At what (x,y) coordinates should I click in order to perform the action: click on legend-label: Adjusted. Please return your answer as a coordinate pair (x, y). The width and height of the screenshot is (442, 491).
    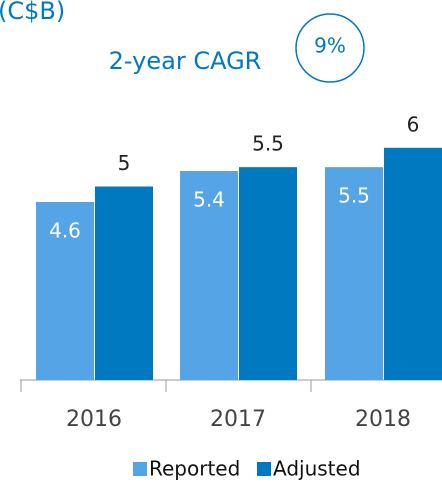
    Looking at the image, I should click on (317, 469).